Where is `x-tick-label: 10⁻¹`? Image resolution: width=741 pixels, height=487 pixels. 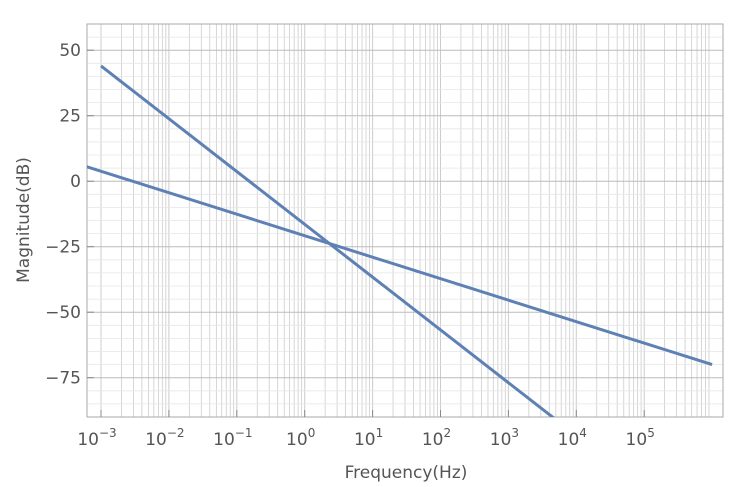 x-tick-label: 10⁻¹ is located at coordinates (232, 438).